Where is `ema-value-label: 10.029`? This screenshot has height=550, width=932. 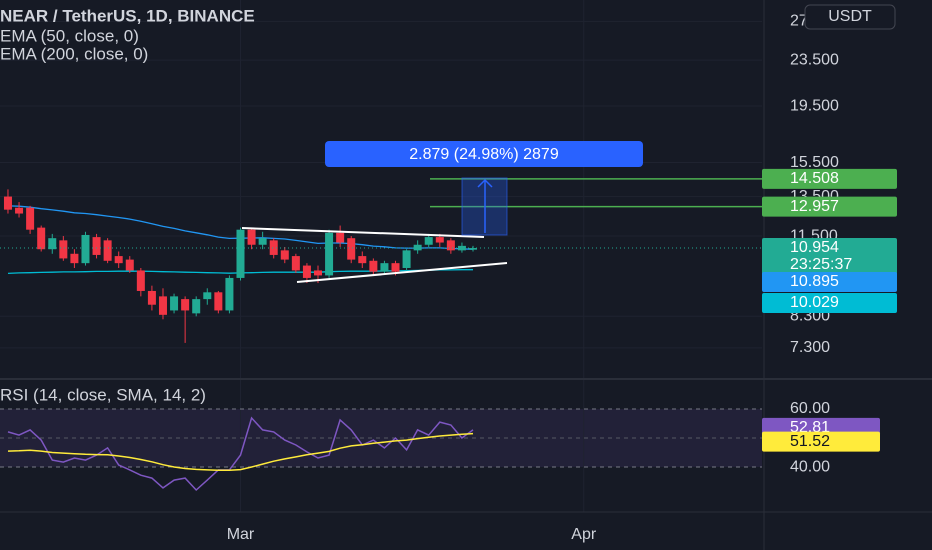
ema-value-label: 10.029 is located at coordinates (814, 302).